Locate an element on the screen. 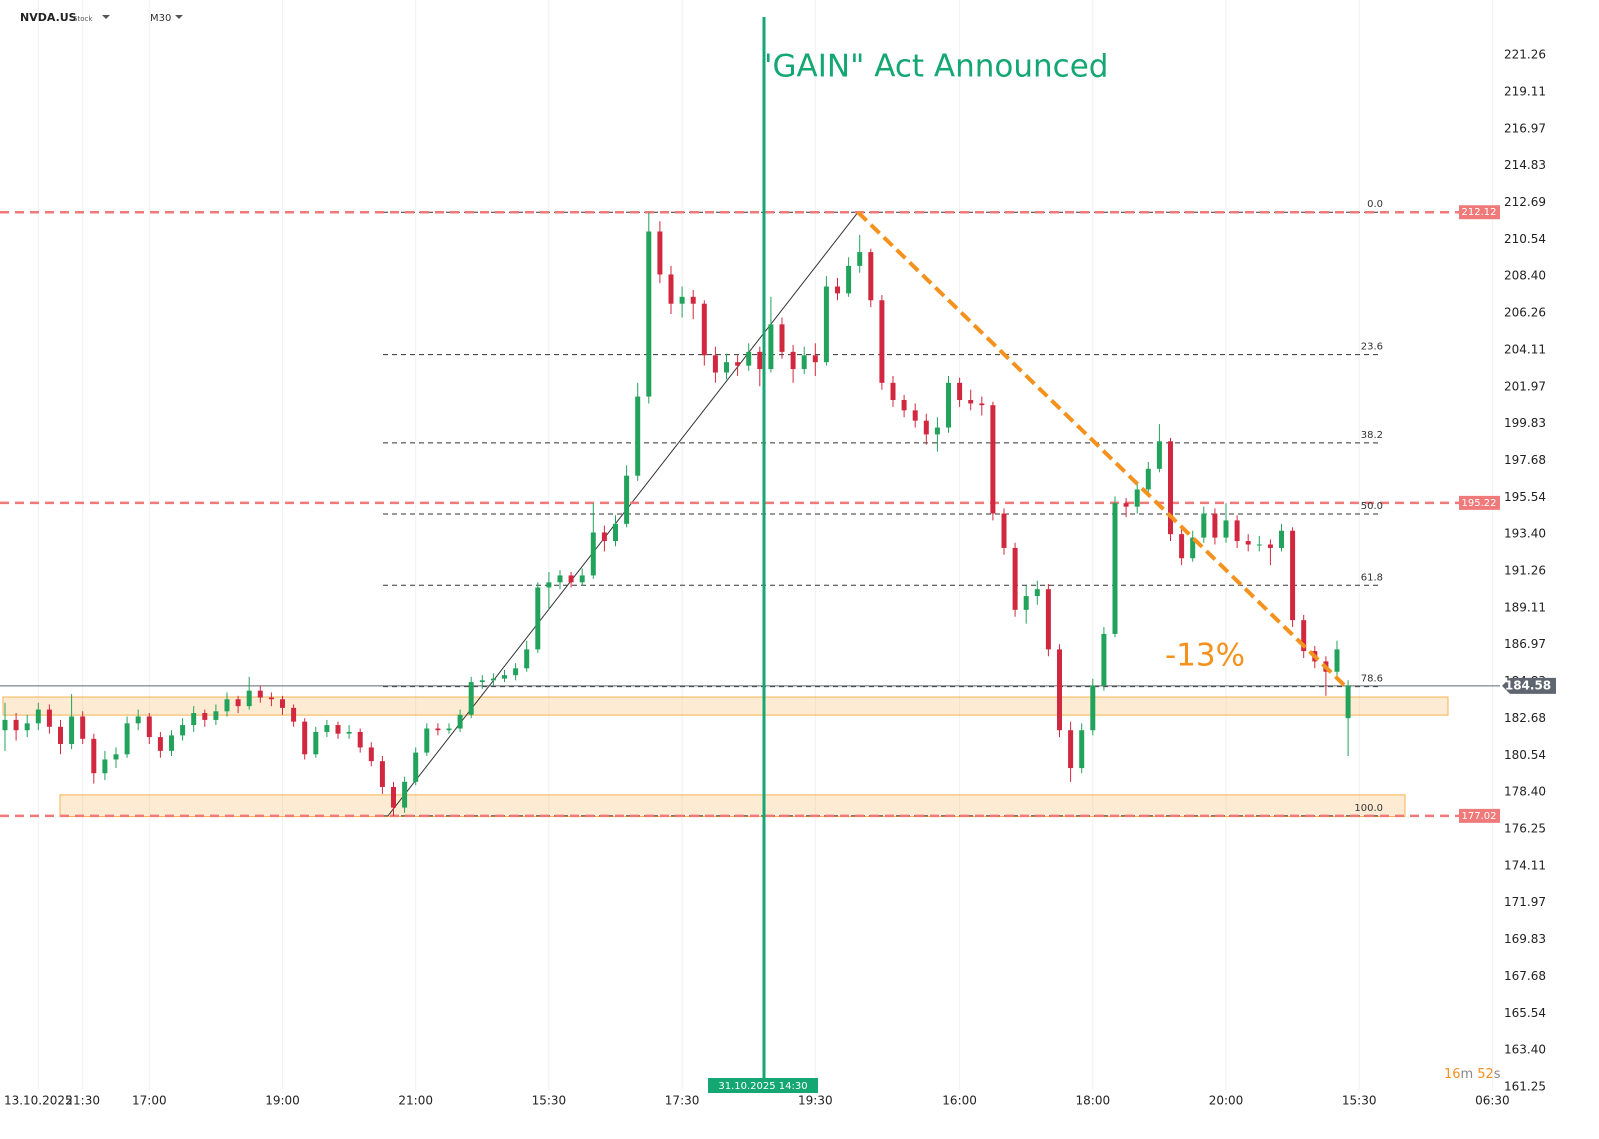 The width and height of the screenshot is (1599, 1139). timeframe: M30 is located at coordinates (160, 18).